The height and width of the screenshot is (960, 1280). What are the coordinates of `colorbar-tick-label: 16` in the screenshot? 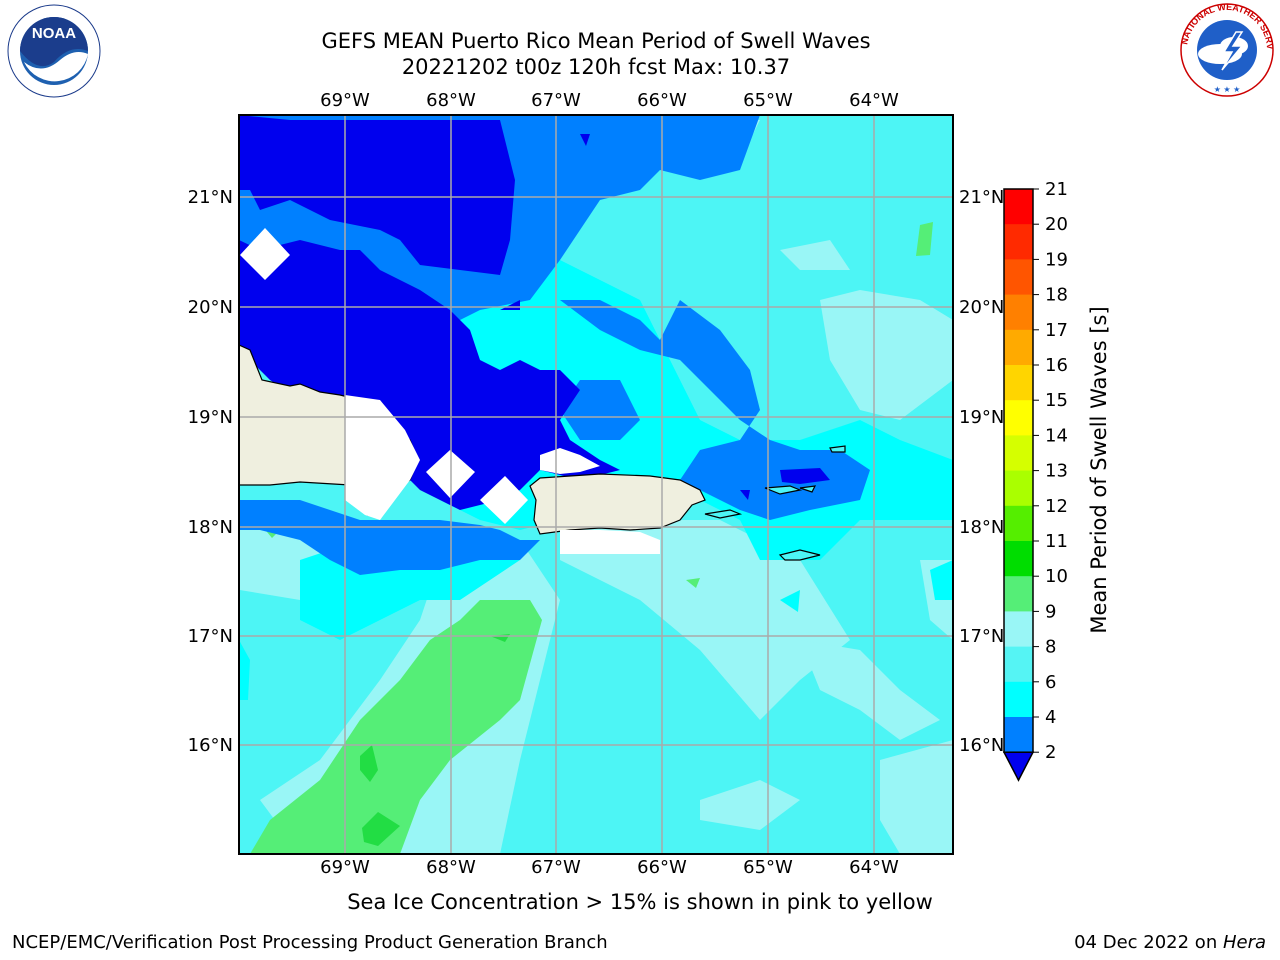 It's located at (1056, 365).